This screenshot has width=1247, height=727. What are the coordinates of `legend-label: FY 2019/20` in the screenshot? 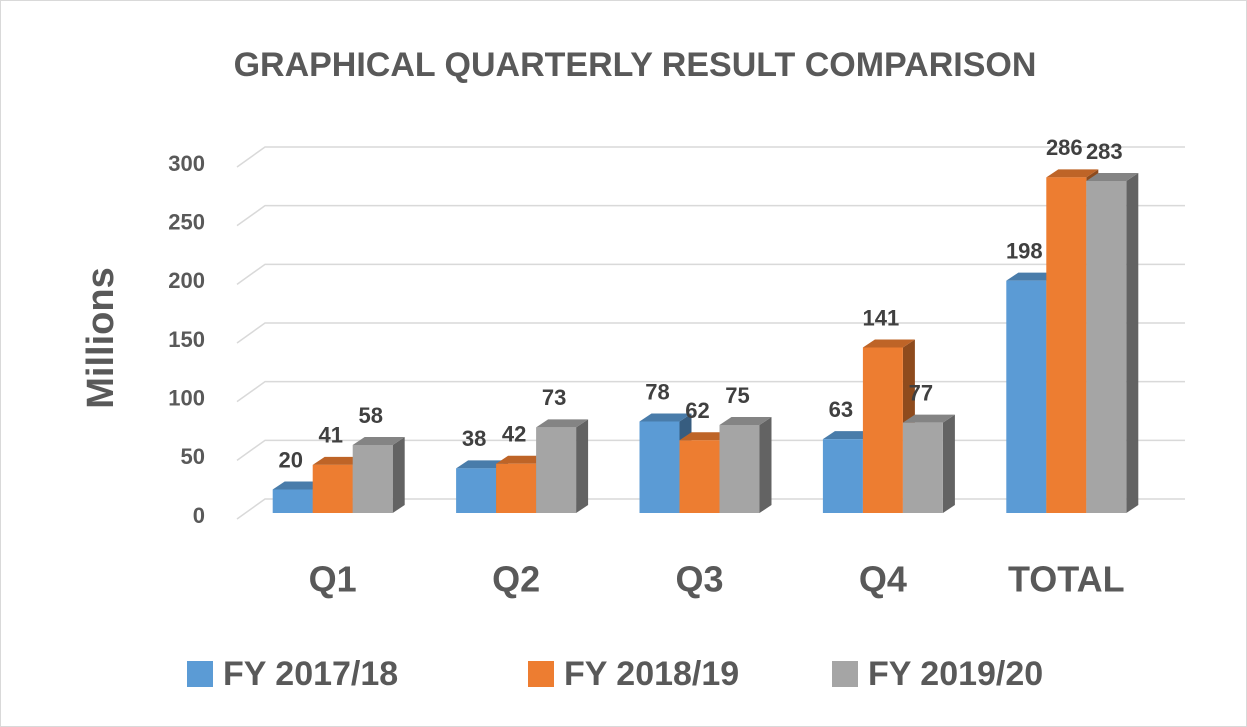 It's located at (955, 674).